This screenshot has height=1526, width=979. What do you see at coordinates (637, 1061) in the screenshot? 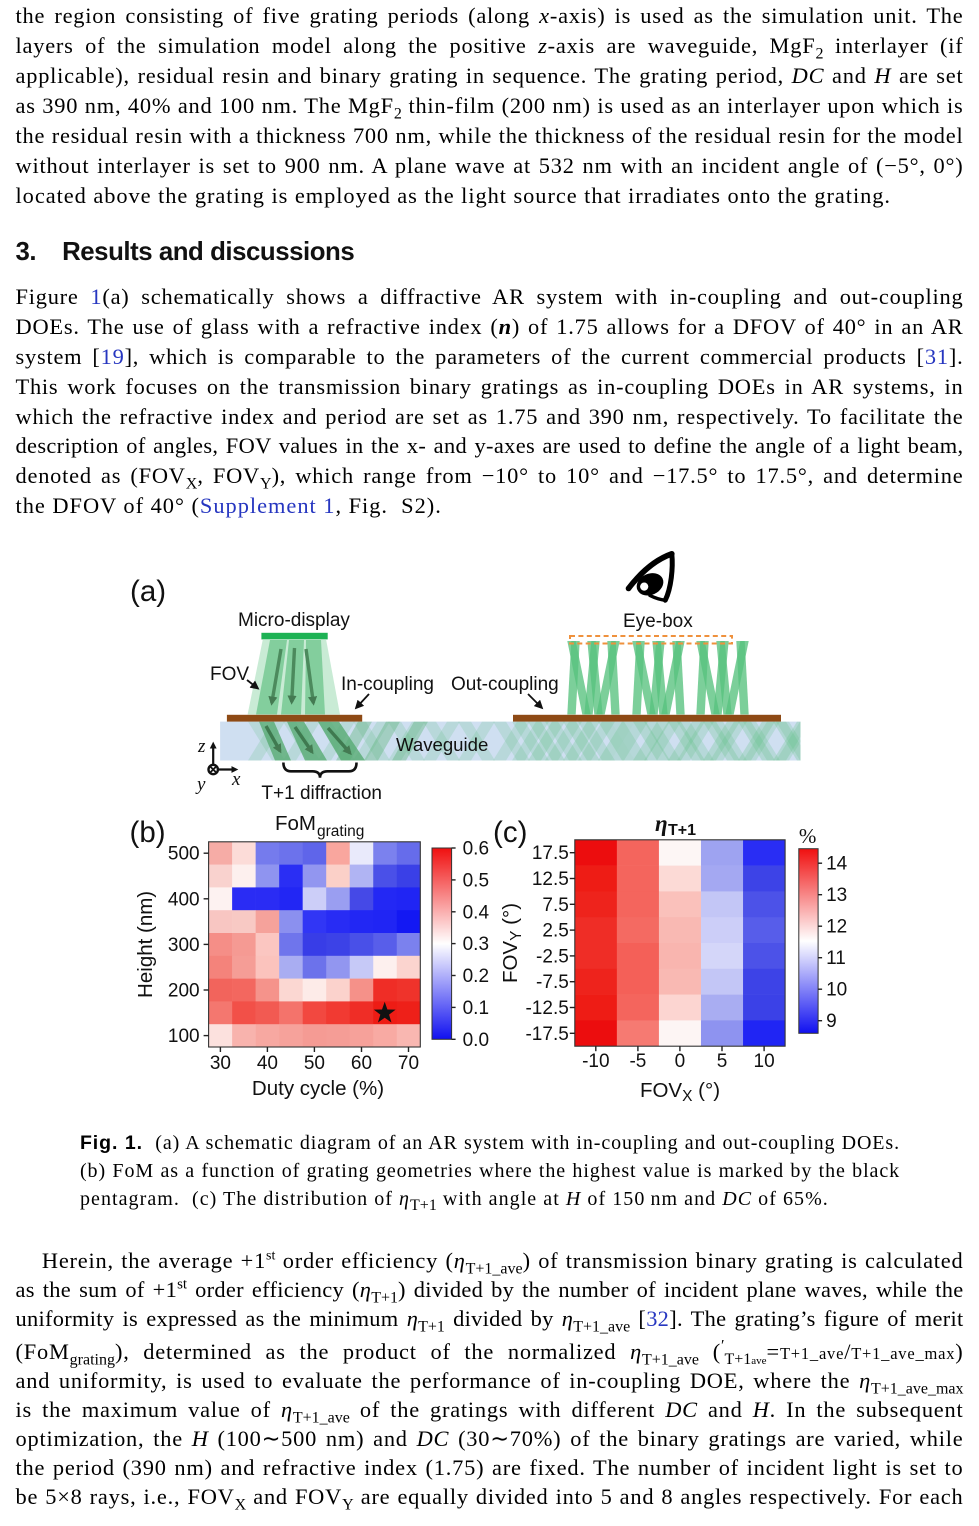
I see `svg-text: -5` at bounding box center [637, 1061].